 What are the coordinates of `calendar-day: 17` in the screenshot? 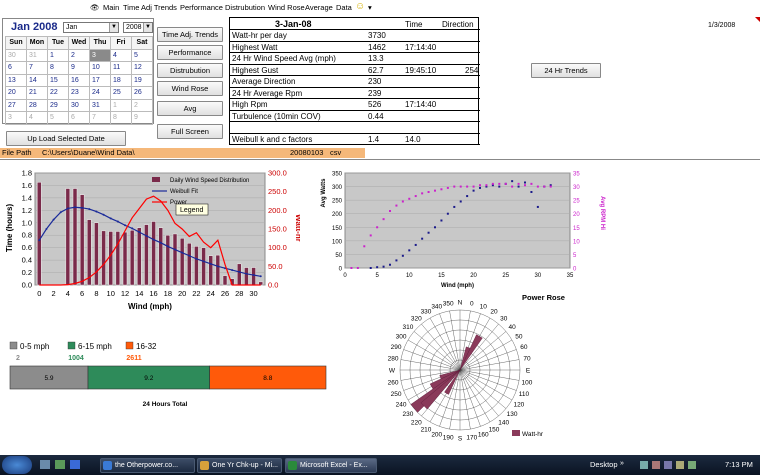 It's located at (100, 80).